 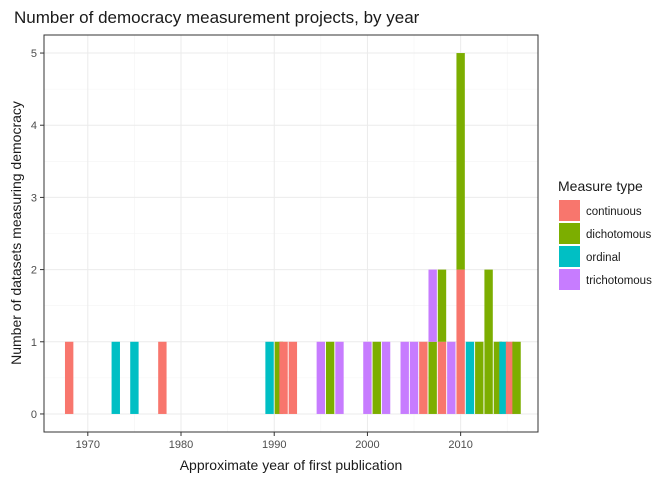 What do you see at coordinates (16, 233) in the screenshot?
I see `y-axis-title: Number of datasets measuring democracy` at bounding box center [16, 233].